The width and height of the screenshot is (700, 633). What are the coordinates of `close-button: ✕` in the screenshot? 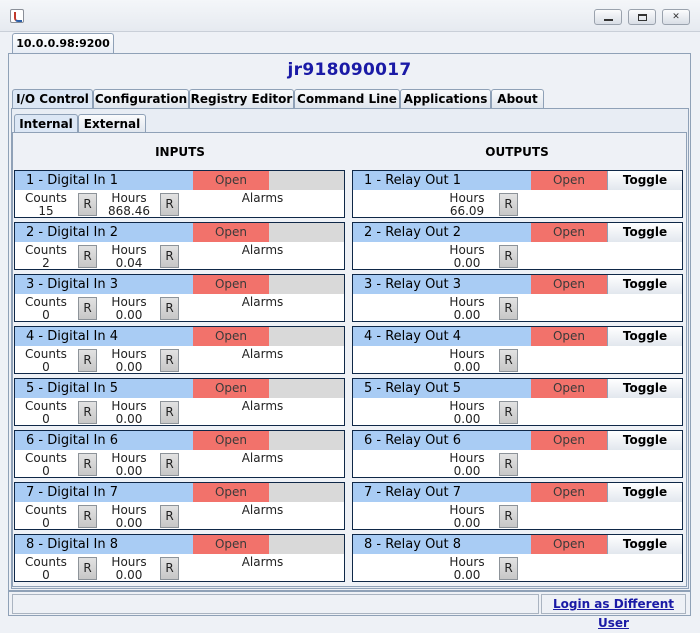 It's located at (676, 17).